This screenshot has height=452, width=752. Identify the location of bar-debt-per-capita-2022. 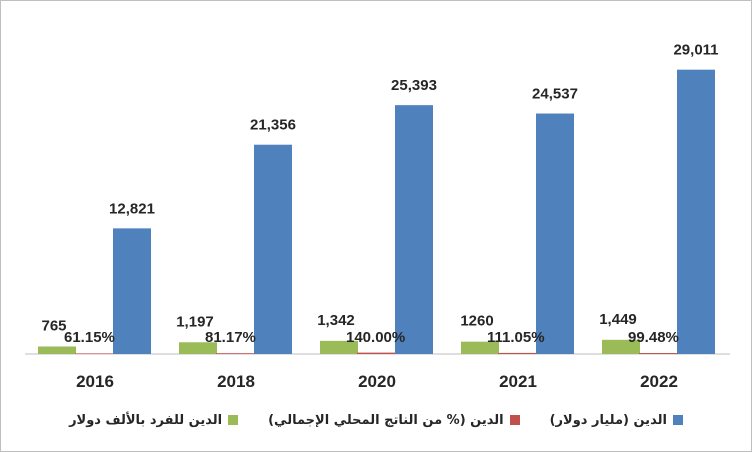
(621, 346).